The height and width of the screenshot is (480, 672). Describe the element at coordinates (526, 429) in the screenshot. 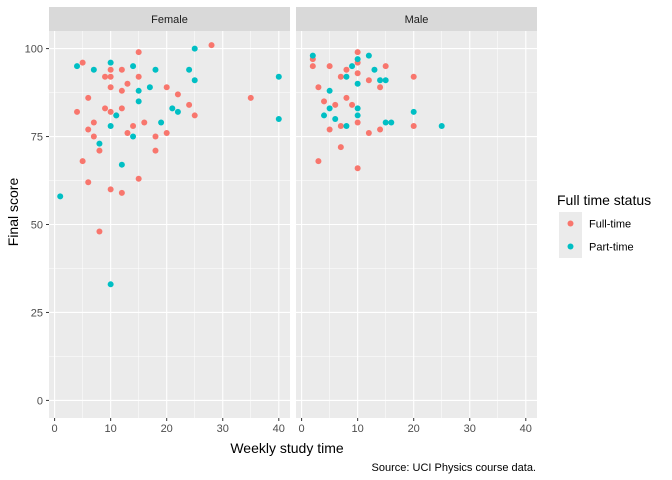

I see `x-tick-label: 40` at that location.